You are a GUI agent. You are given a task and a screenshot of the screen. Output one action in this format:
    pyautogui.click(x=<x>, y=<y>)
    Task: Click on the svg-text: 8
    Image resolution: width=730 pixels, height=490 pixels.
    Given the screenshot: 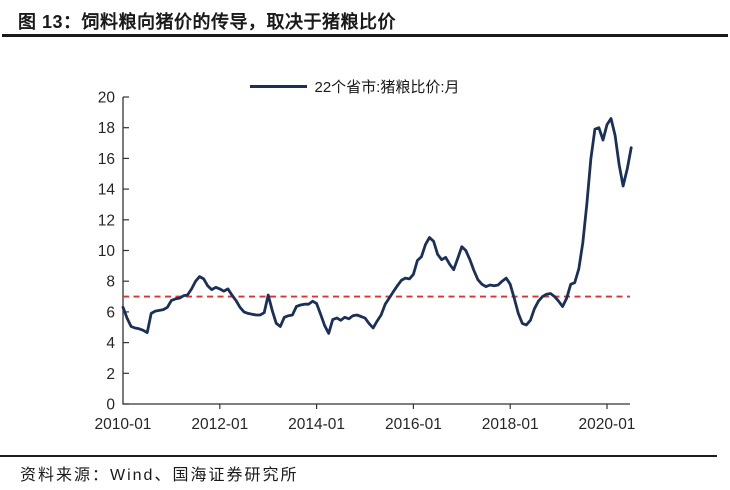 What is the action you would take?
    pyautogui.click(x=110, y=282)
    